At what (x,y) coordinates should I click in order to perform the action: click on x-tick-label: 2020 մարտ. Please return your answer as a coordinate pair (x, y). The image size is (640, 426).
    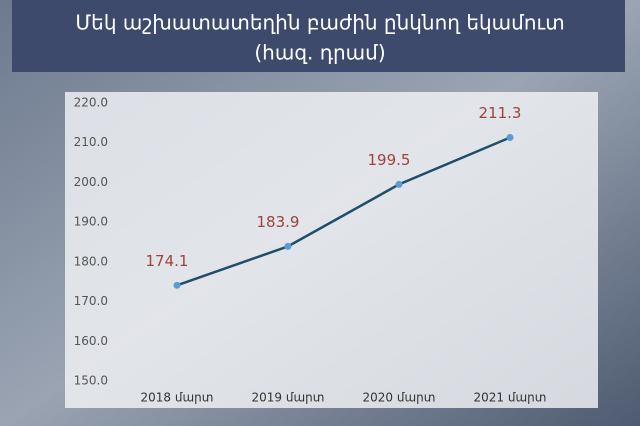
    Looking at the image, I should click on (399, 398).